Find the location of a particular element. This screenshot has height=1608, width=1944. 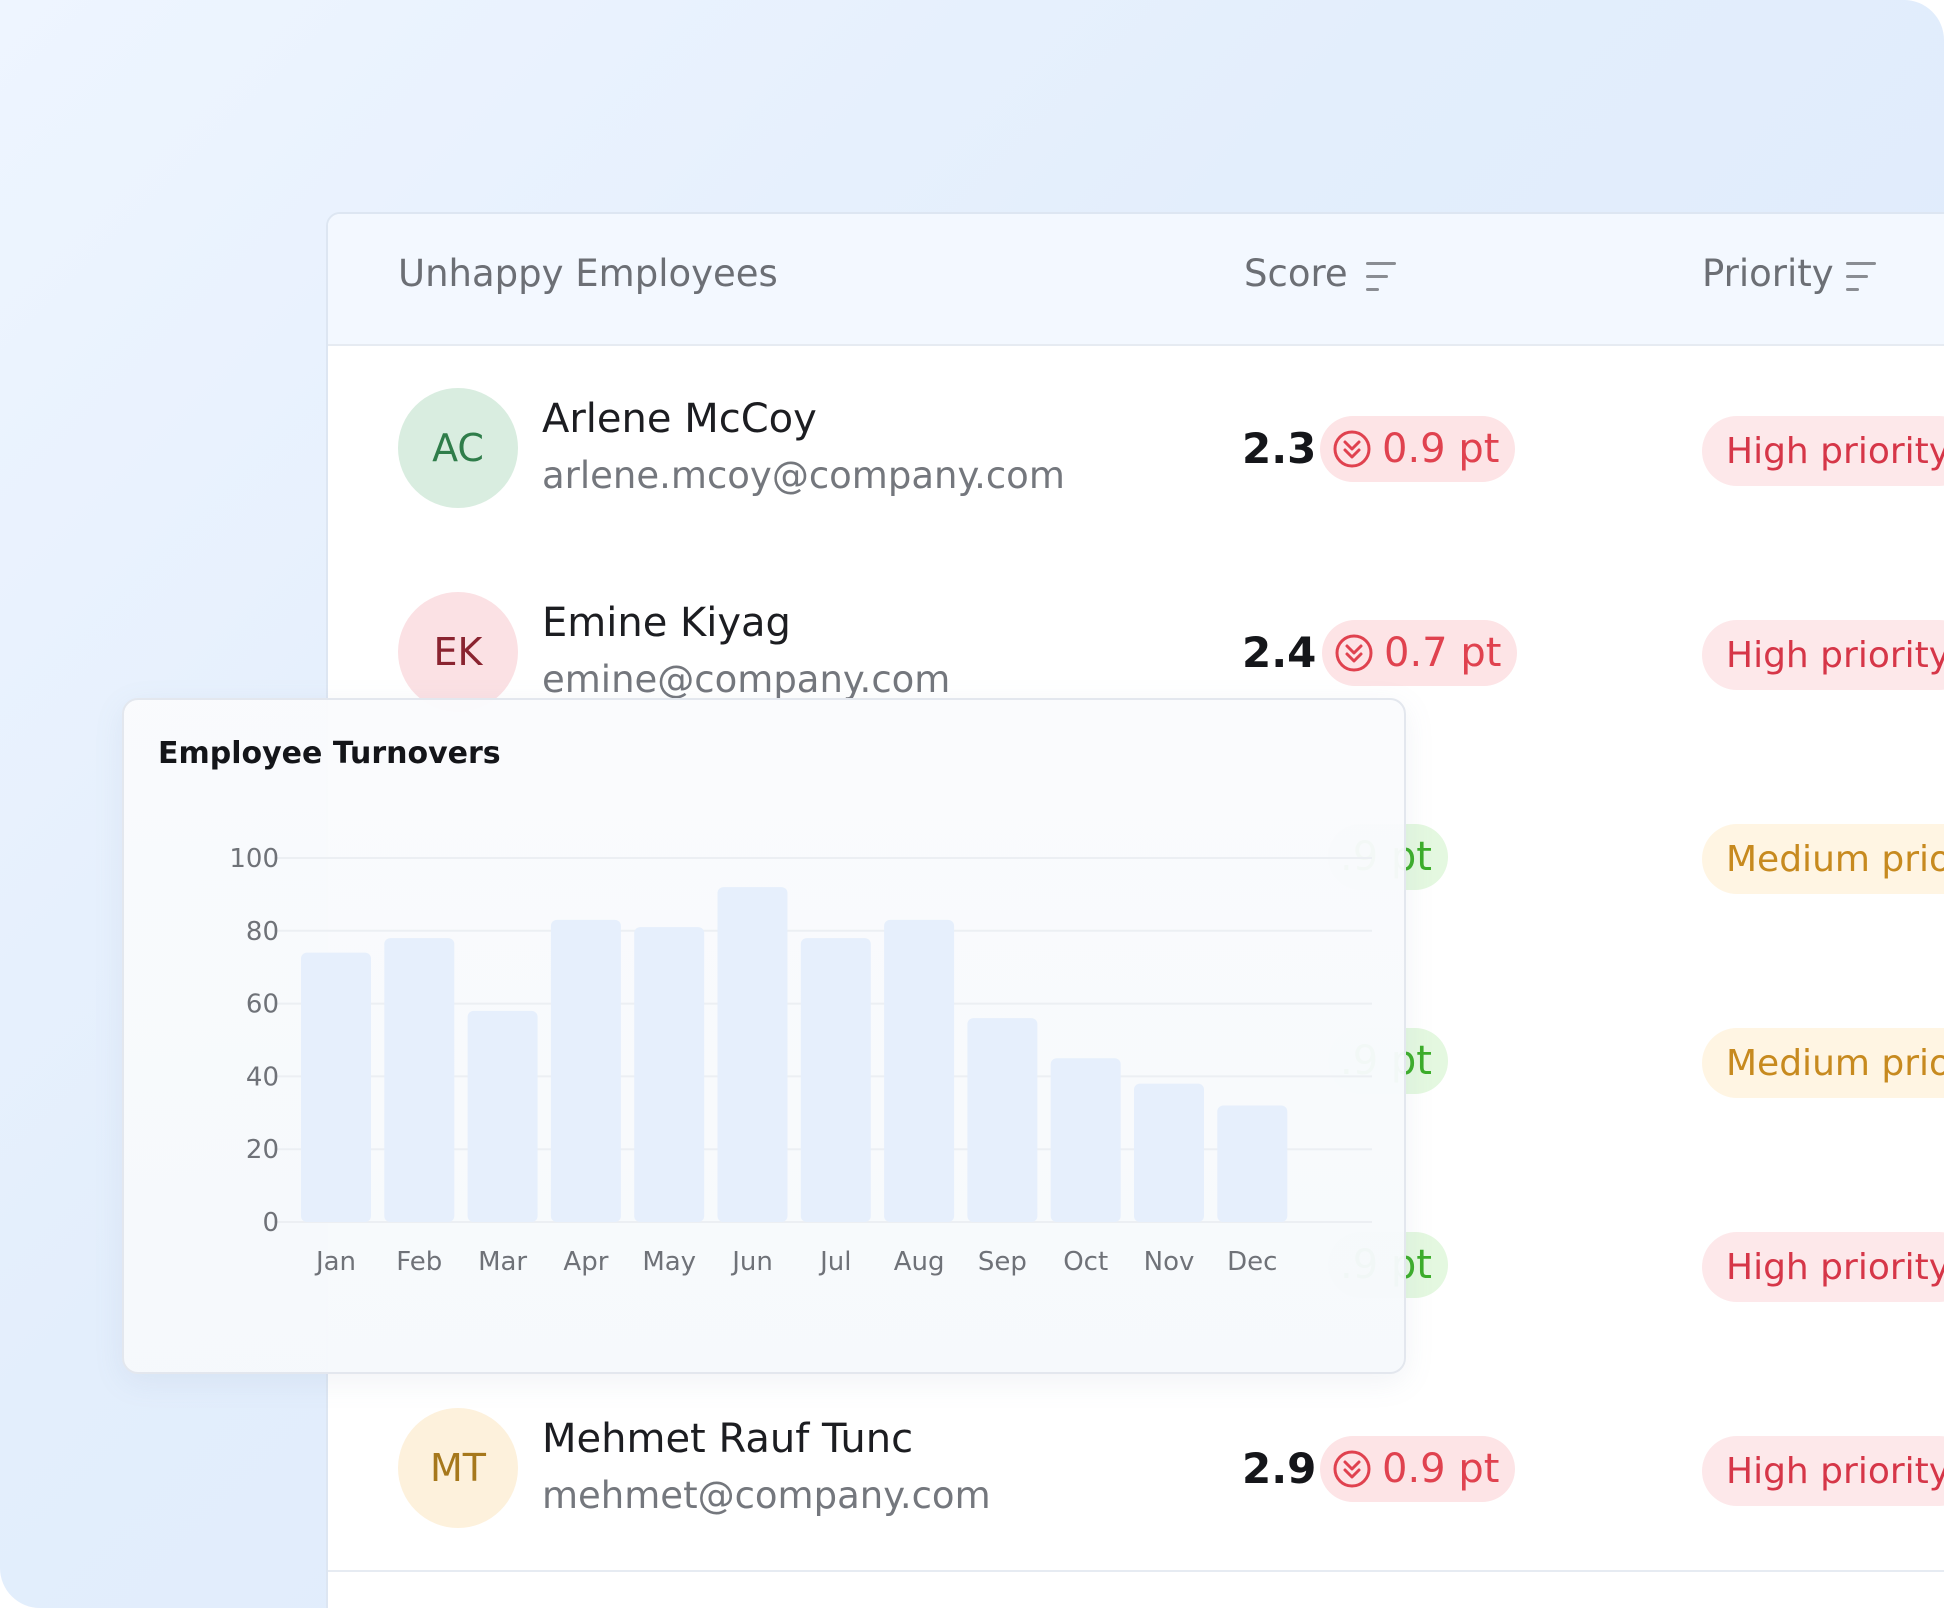

employee-email: emine@company.com is located at coordinates (746, 679).